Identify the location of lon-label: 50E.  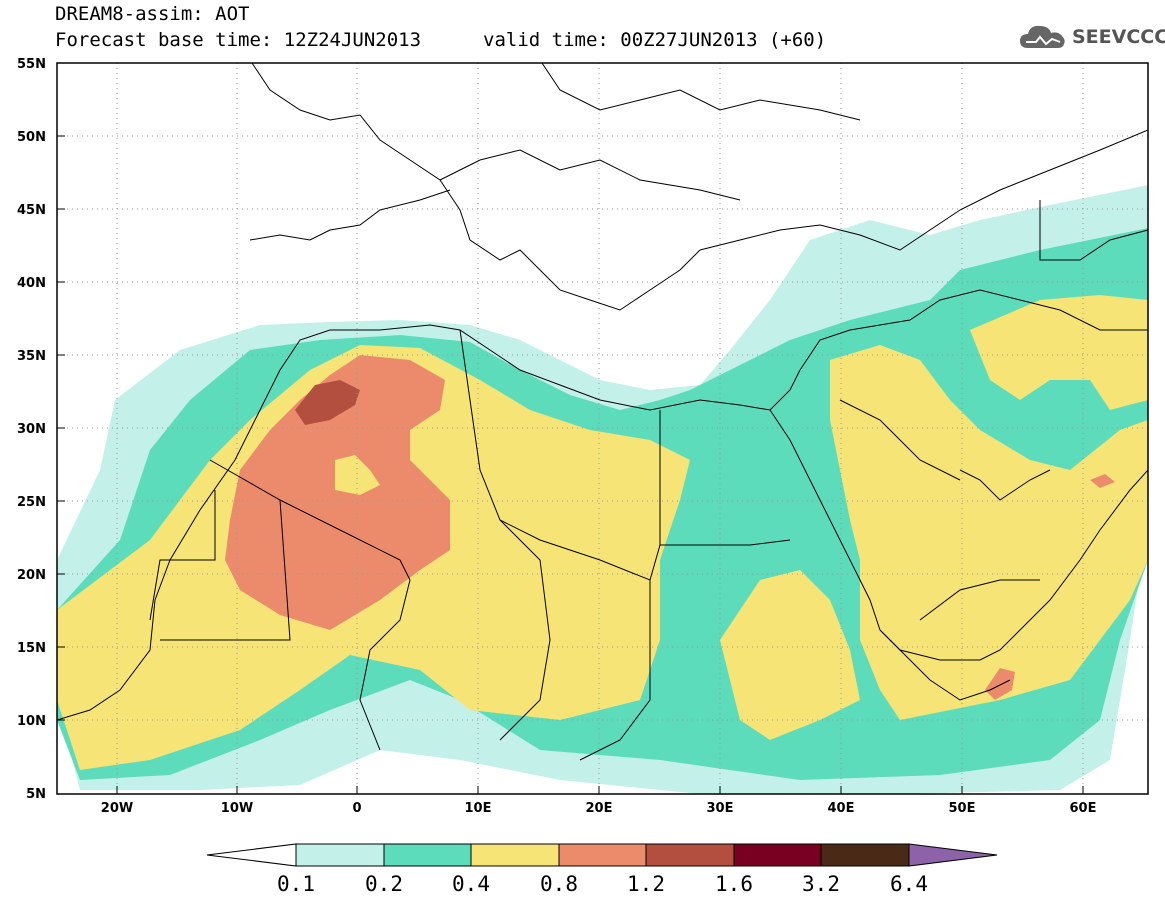
(962, 808).